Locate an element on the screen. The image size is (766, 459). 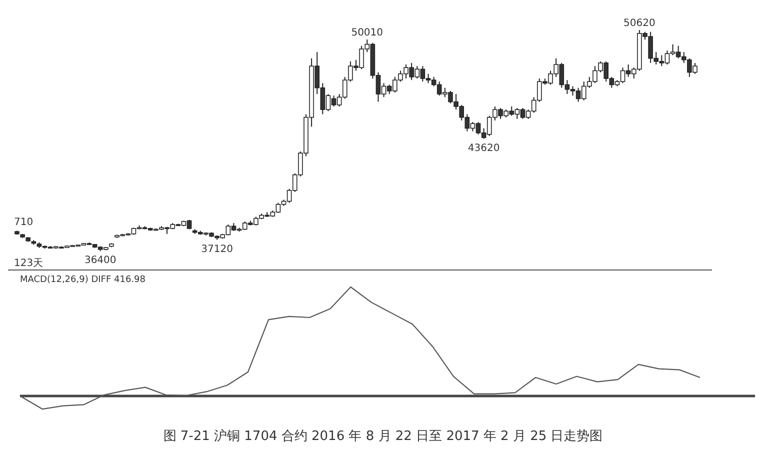
annotation: 36400 is located at coordinates (100, 260).